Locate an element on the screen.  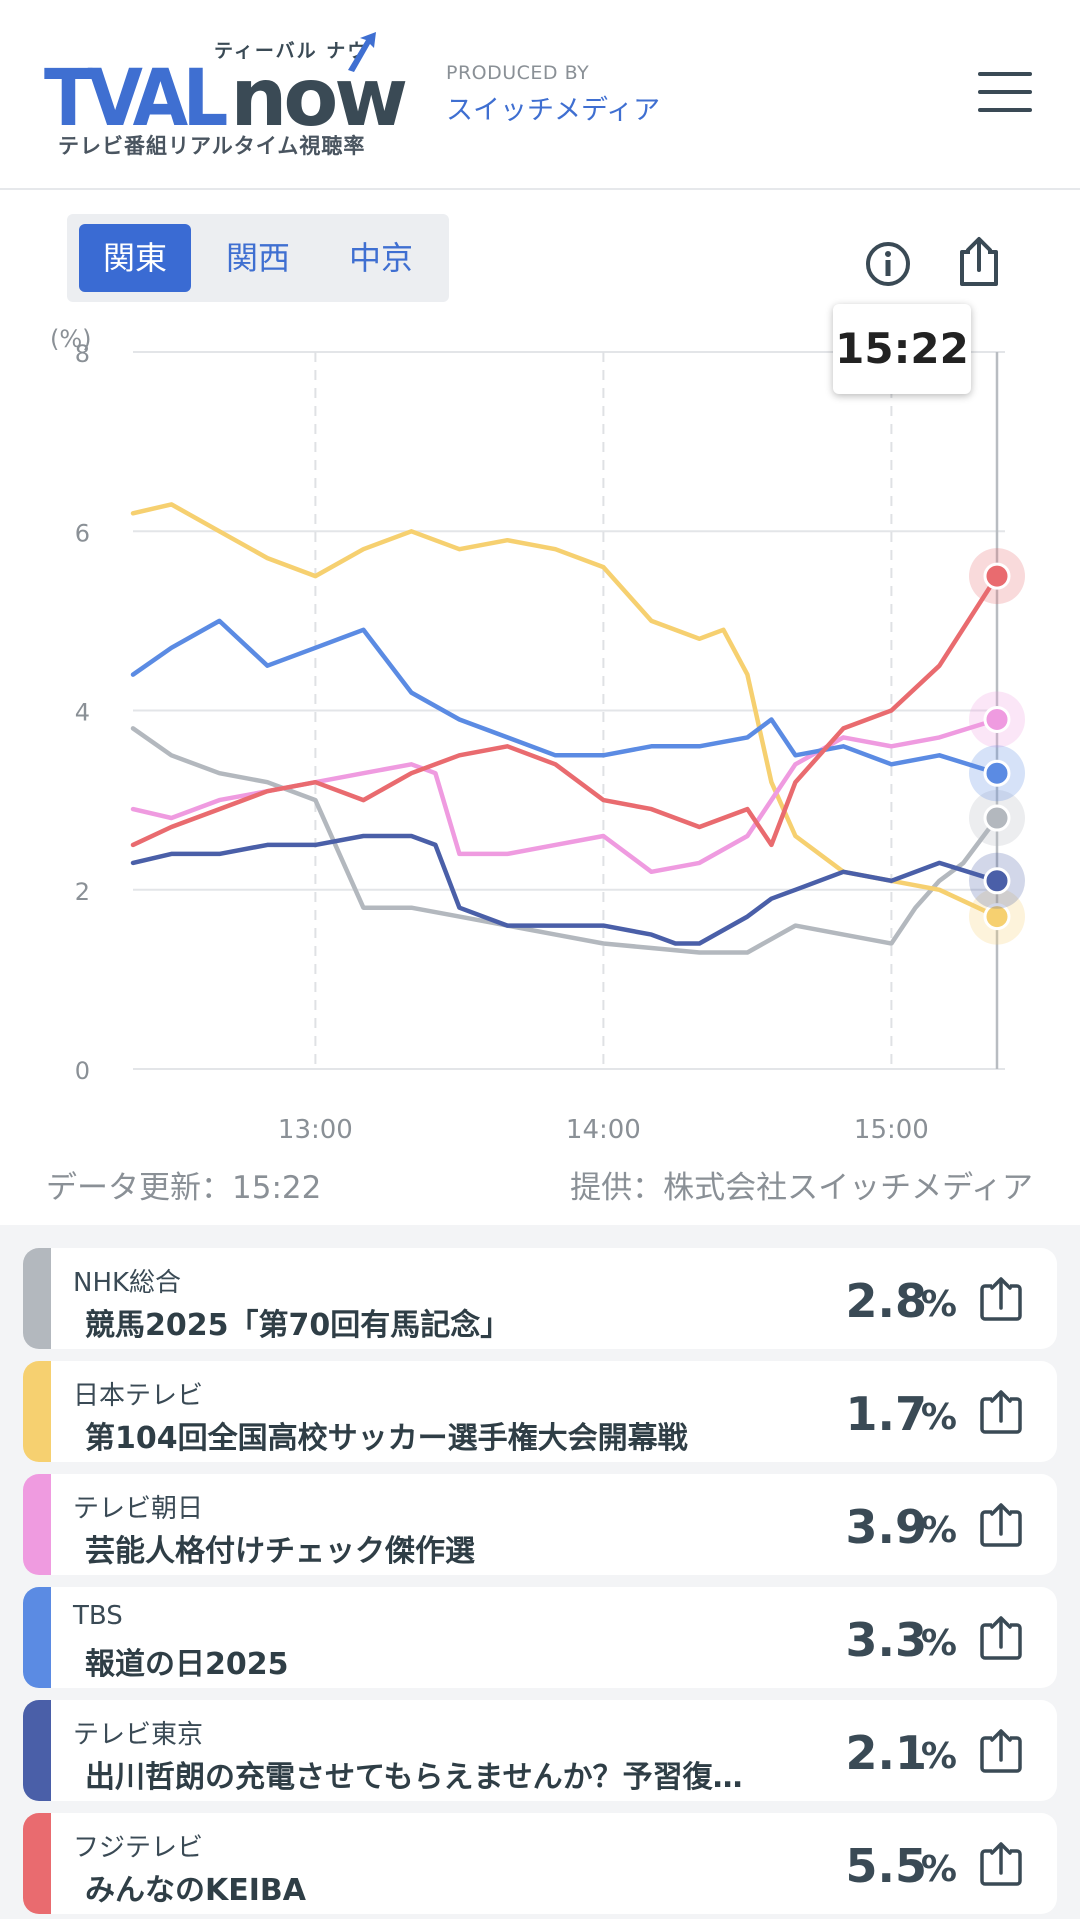
y-tick-label: 4 is located at coordinates (82, 713).